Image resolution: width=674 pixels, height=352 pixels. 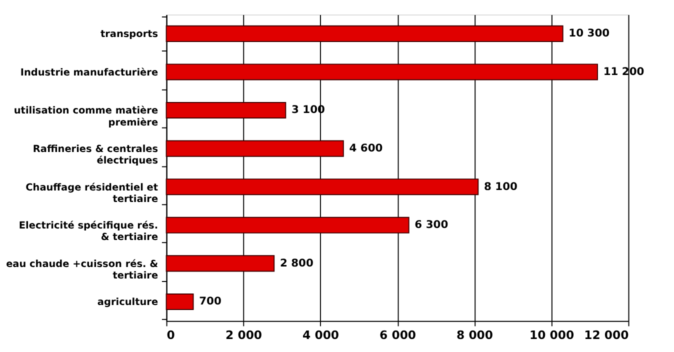 I want to click on y-tick-label: transports, so click(x=129, y=34).